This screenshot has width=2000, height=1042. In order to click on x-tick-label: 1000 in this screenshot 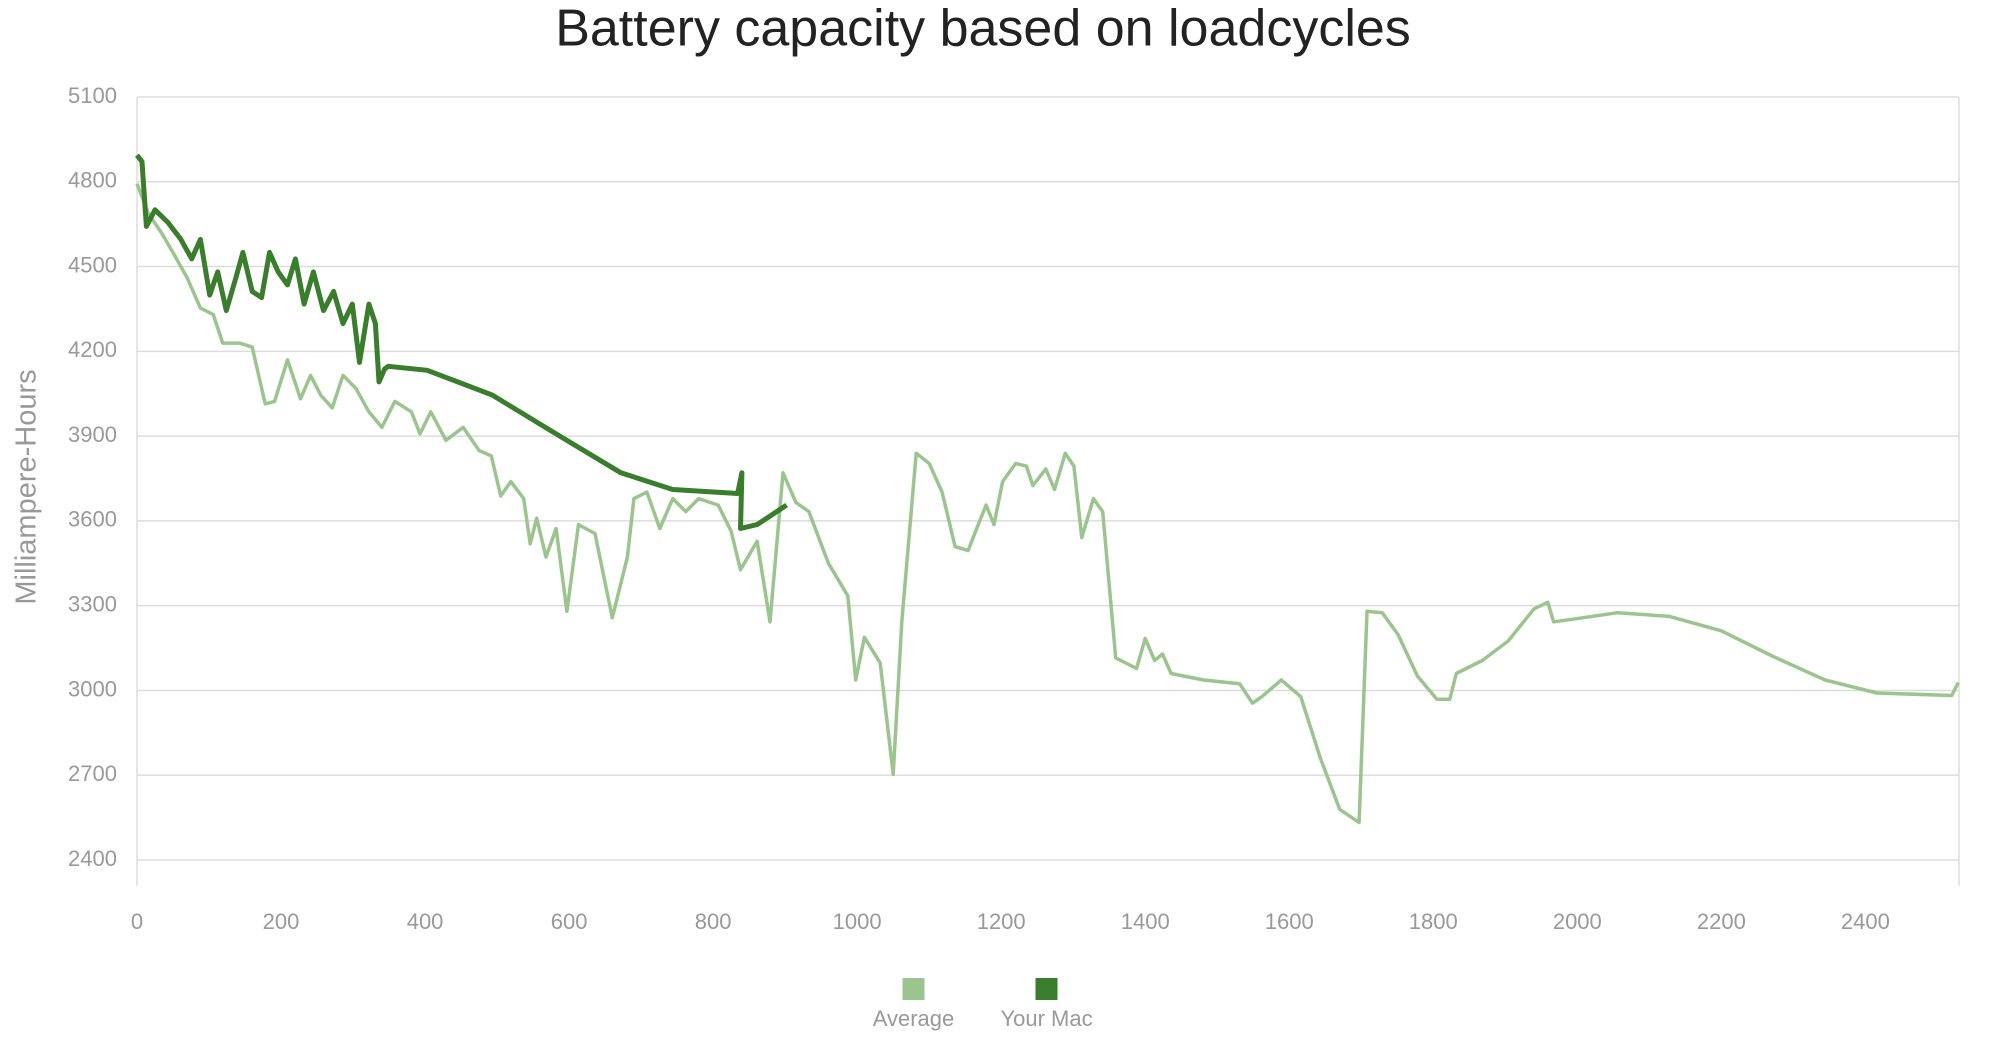, I will do `click(857, 921)`.